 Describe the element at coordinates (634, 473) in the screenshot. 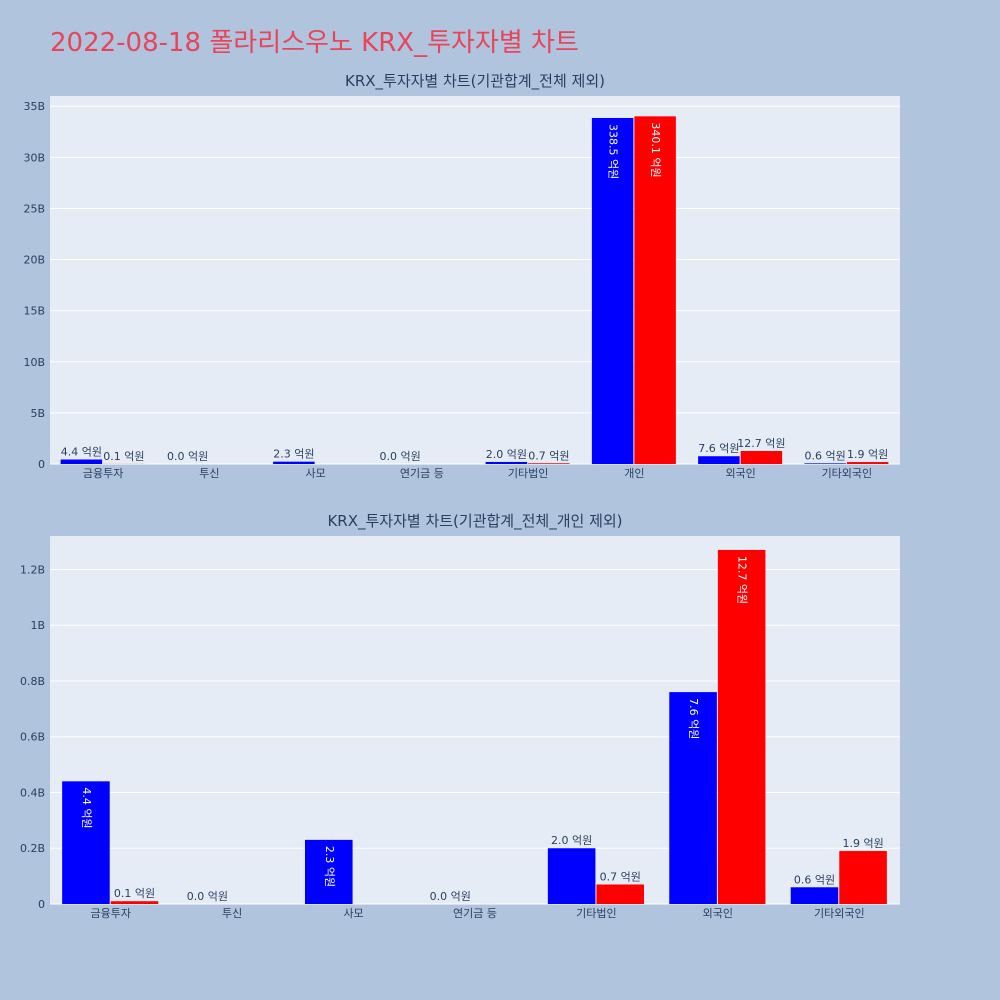

I see `x-tick-label: 개인` at that location.